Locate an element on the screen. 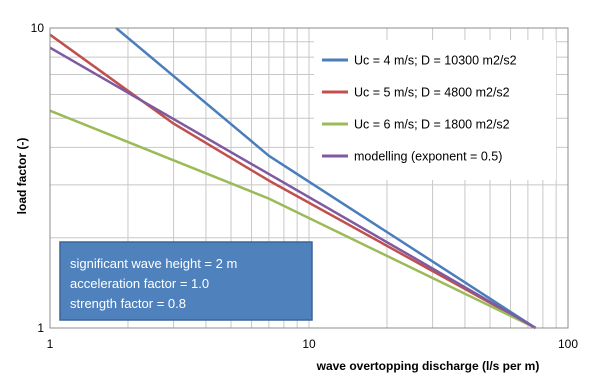 The image size is (598, 381). y-tick-label-1: 1 is located at coordinates (40, 328).